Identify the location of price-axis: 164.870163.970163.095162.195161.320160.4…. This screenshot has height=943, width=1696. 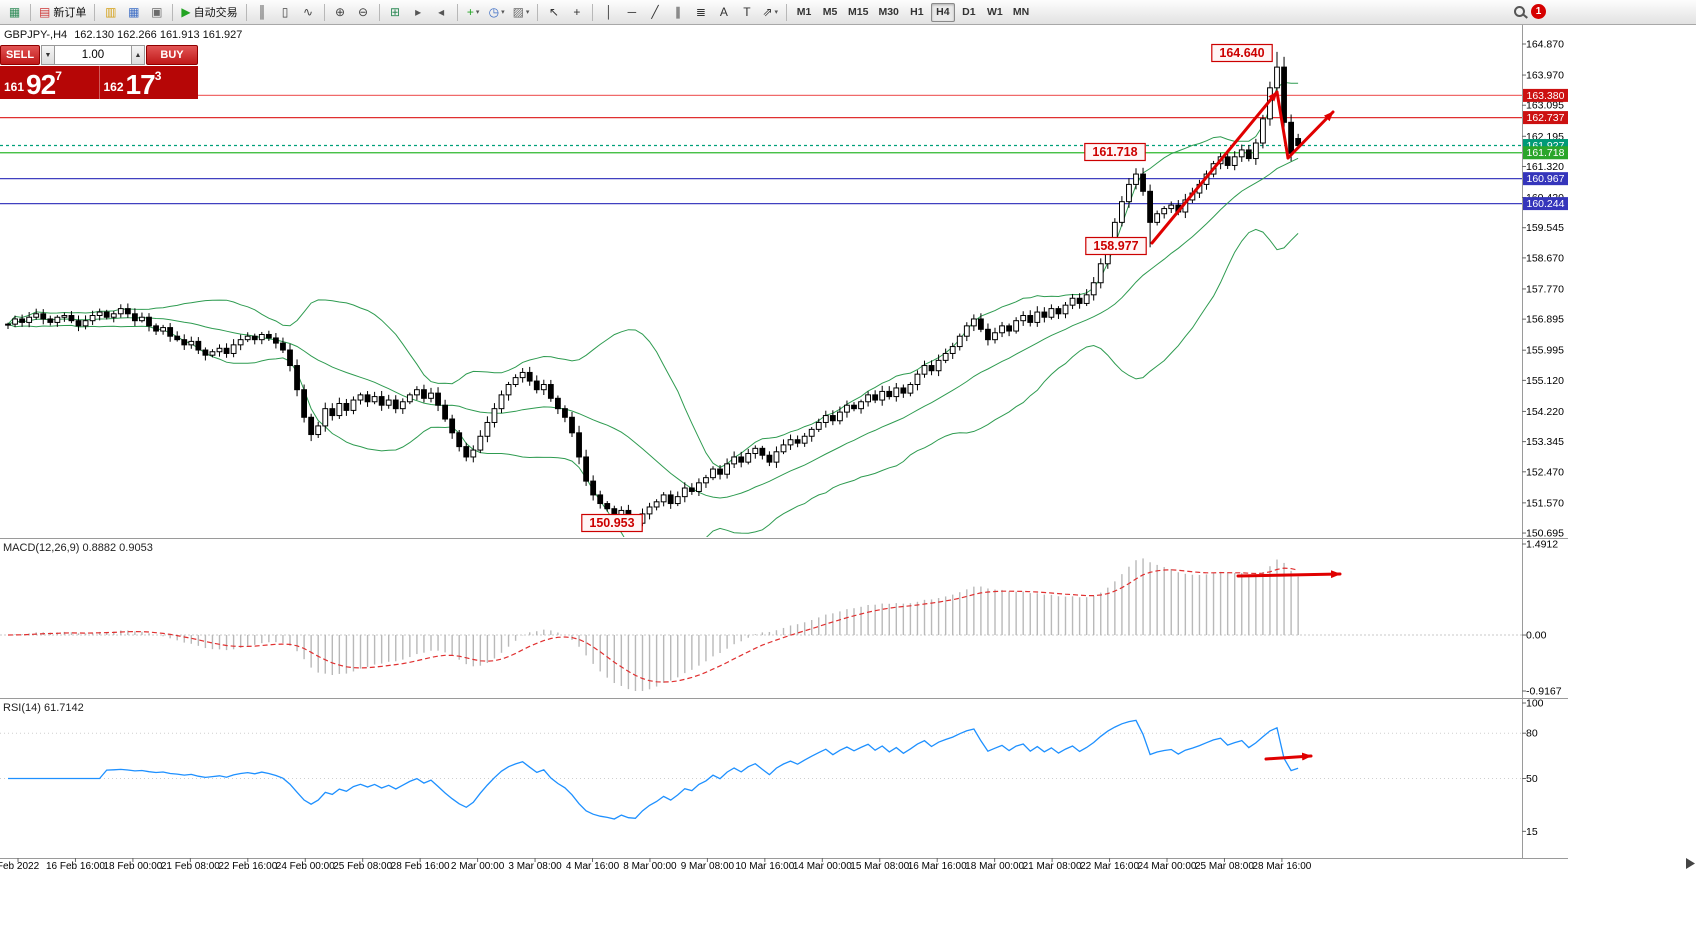
(1545, 289).